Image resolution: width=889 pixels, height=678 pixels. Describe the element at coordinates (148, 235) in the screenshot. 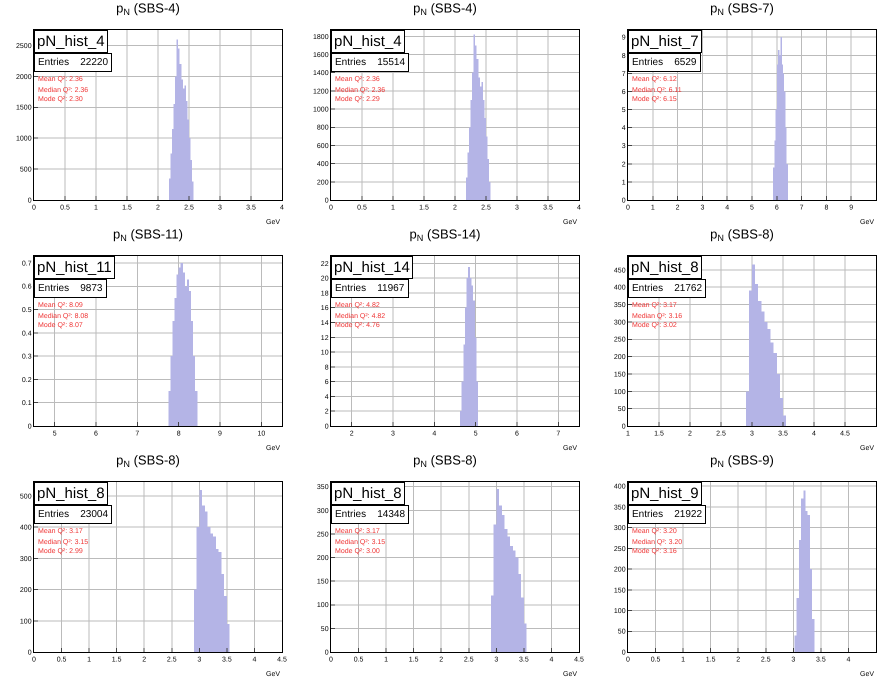

I see `chart-title: p$_{N}$ (SBS-11)` at that location.